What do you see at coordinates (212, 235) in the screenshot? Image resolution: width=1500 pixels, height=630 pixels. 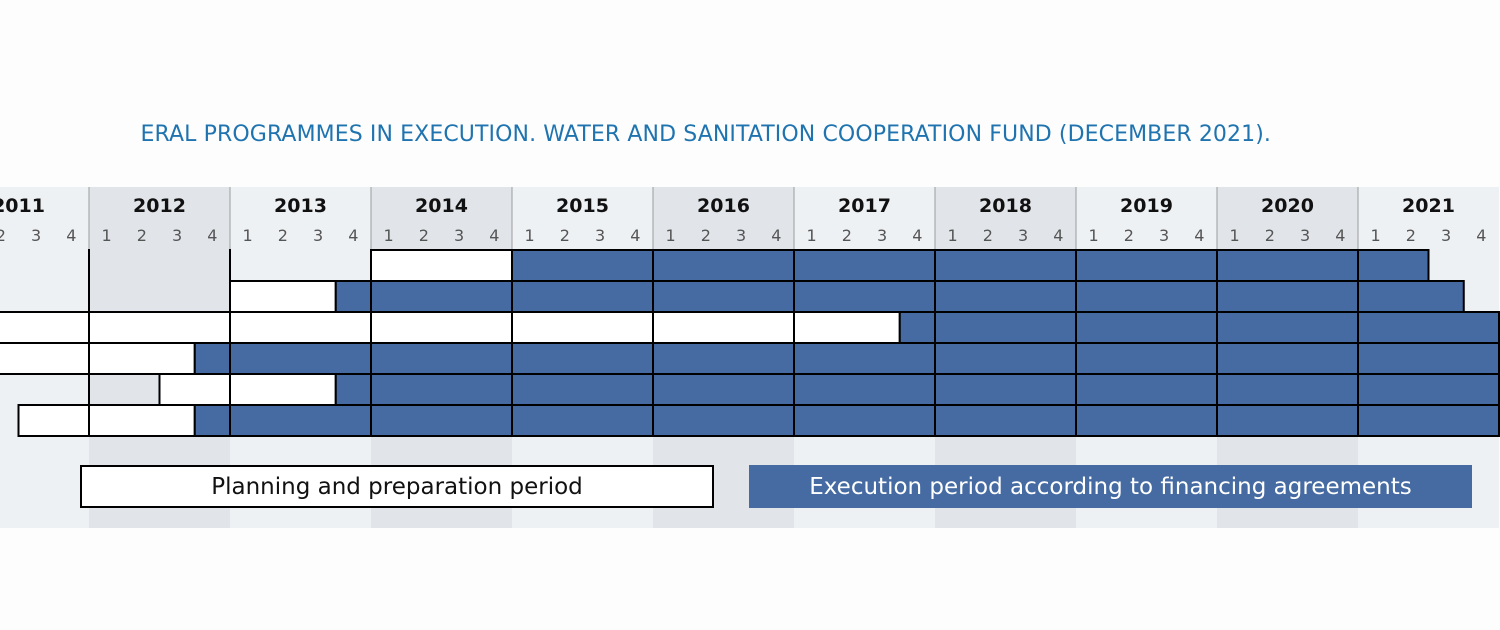 I see `quarter-label-2012-4: 4` at bounding box center [212, 235].